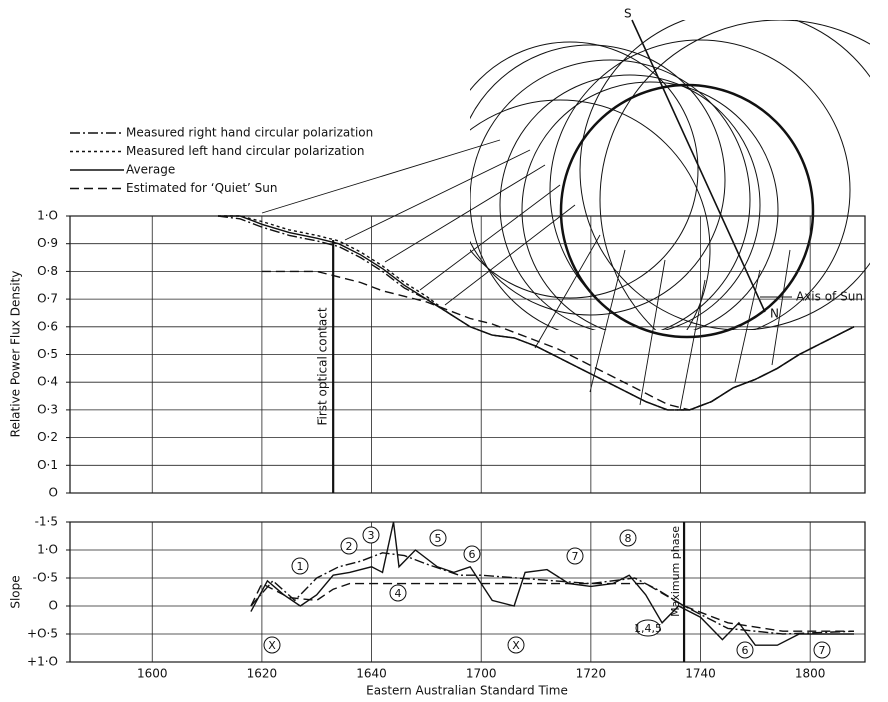  What do you see at coordinates (829, 297) in the screenshot?
I see `annotation: Axis of Sun` at bounding box center [829, 297].